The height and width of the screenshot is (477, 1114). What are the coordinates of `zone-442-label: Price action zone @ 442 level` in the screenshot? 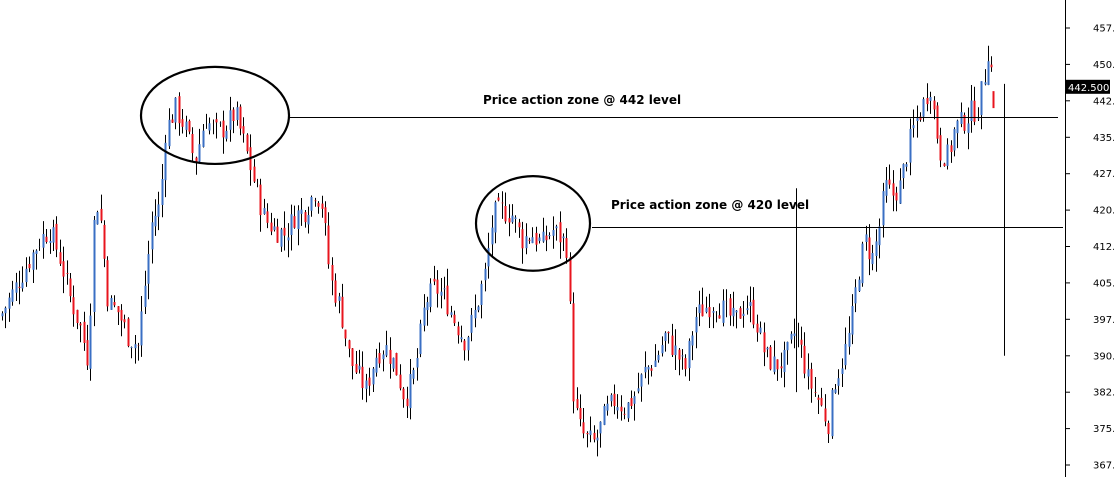 It's located at (582, 100).